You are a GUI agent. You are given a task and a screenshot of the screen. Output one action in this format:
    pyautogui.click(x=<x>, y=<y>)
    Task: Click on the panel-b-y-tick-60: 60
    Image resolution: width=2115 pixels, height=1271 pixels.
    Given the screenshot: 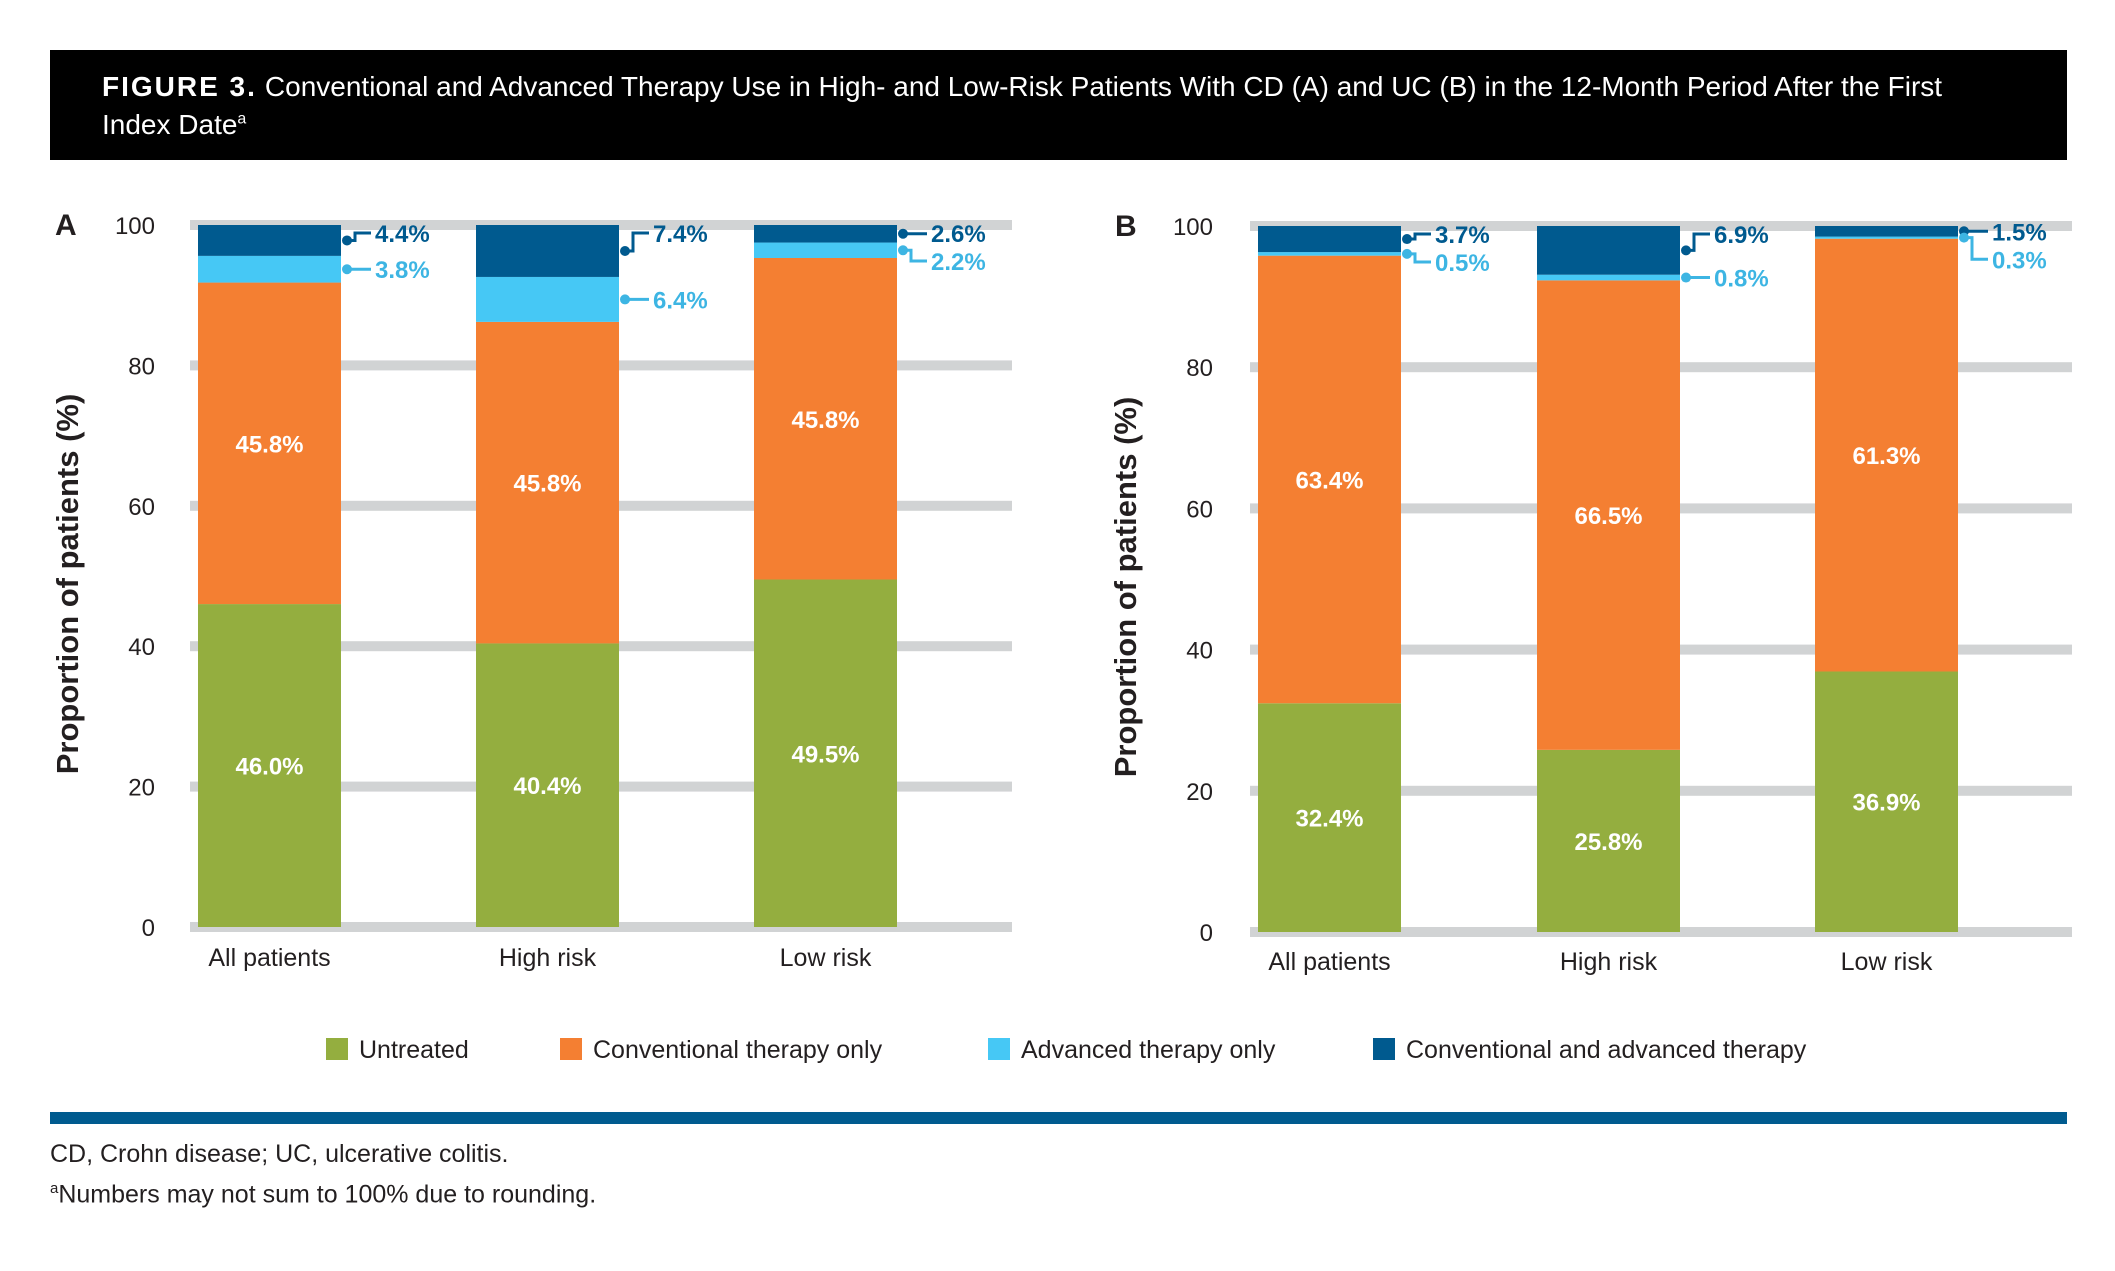 What is the action you would take?
    pyautogui.click(x=1199, y=509)
    